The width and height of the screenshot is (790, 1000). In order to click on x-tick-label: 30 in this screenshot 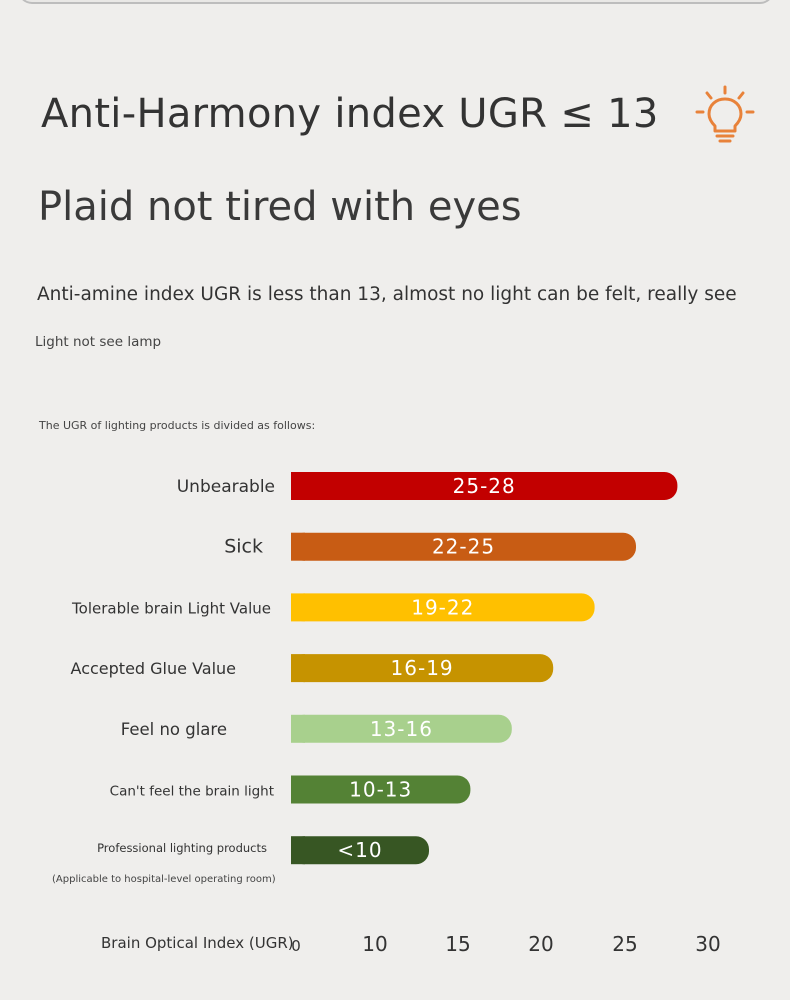, I will do `click(707, 944)`.